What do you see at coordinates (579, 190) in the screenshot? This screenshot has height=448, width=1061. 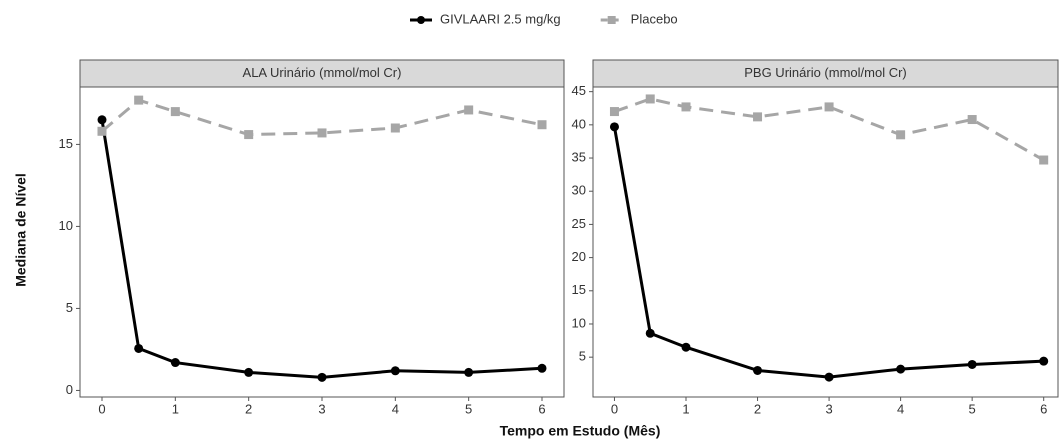 I see `y-tick-label: 30` at bounding box center [579, 190].